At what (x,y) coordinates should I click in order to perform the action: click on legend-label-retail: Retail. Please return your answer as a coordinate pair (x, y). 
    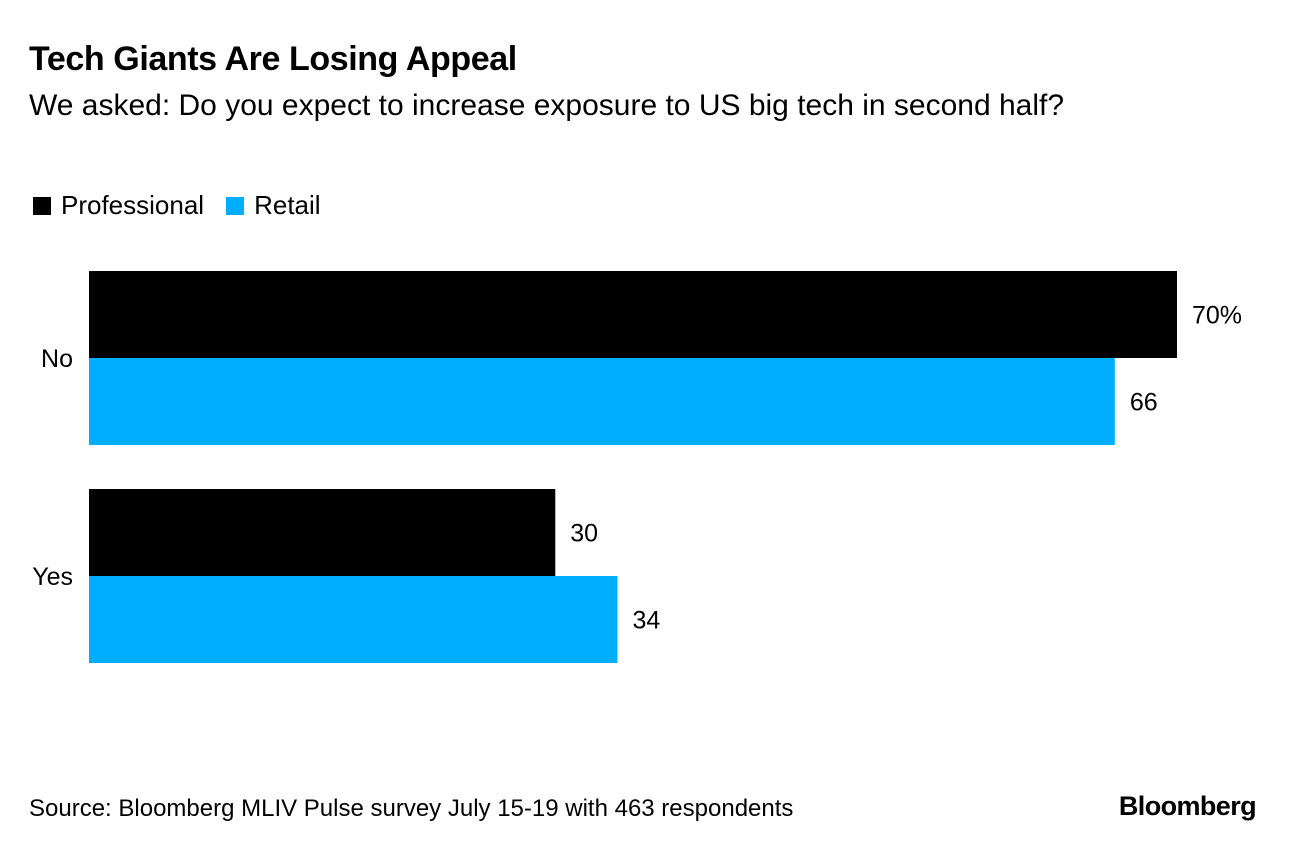
    Looking at the image, I should click on (287, 205).